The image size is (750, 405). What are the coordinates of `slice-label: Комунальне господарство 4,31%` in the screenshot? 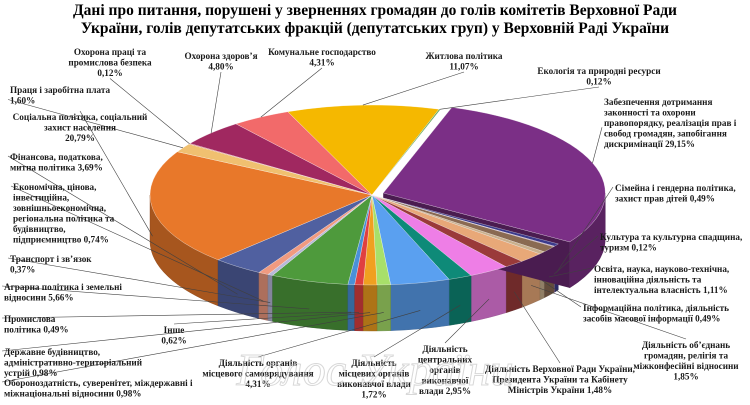 It's located at (322, 57).